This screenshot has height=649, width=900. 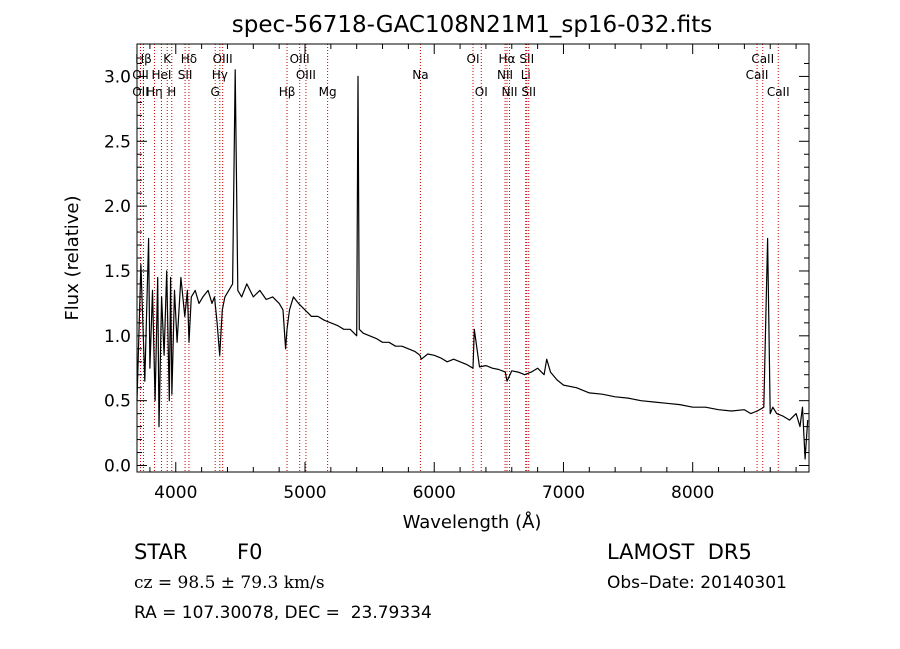 What do you see at coordinates (679, 552) in the screenshot?
I see `survey-name: LAMOST DR5` at bounding box center [679, 552].